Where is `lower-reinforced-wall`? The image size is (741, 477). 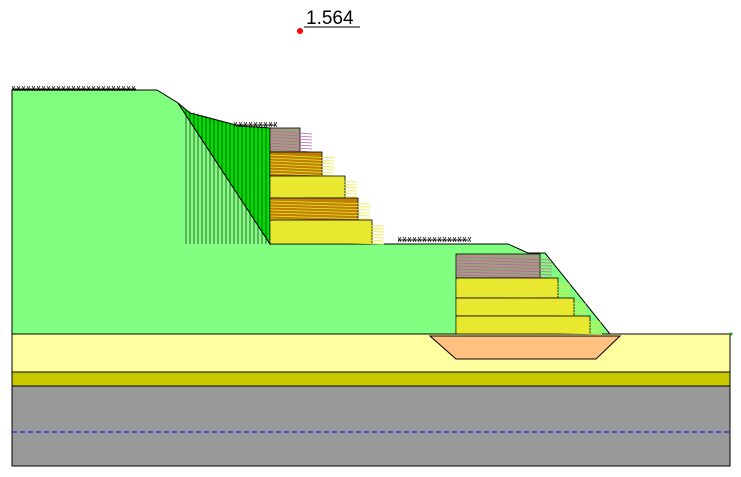 lower-reinforced-wall is located at coordinates (529, 294).